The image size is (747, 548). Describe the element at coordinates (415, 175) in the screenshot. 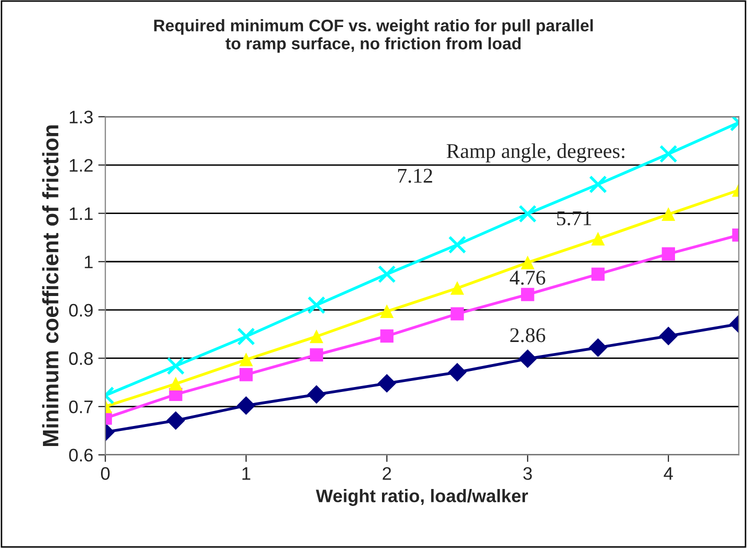

I see `text: 7.12` at that location.